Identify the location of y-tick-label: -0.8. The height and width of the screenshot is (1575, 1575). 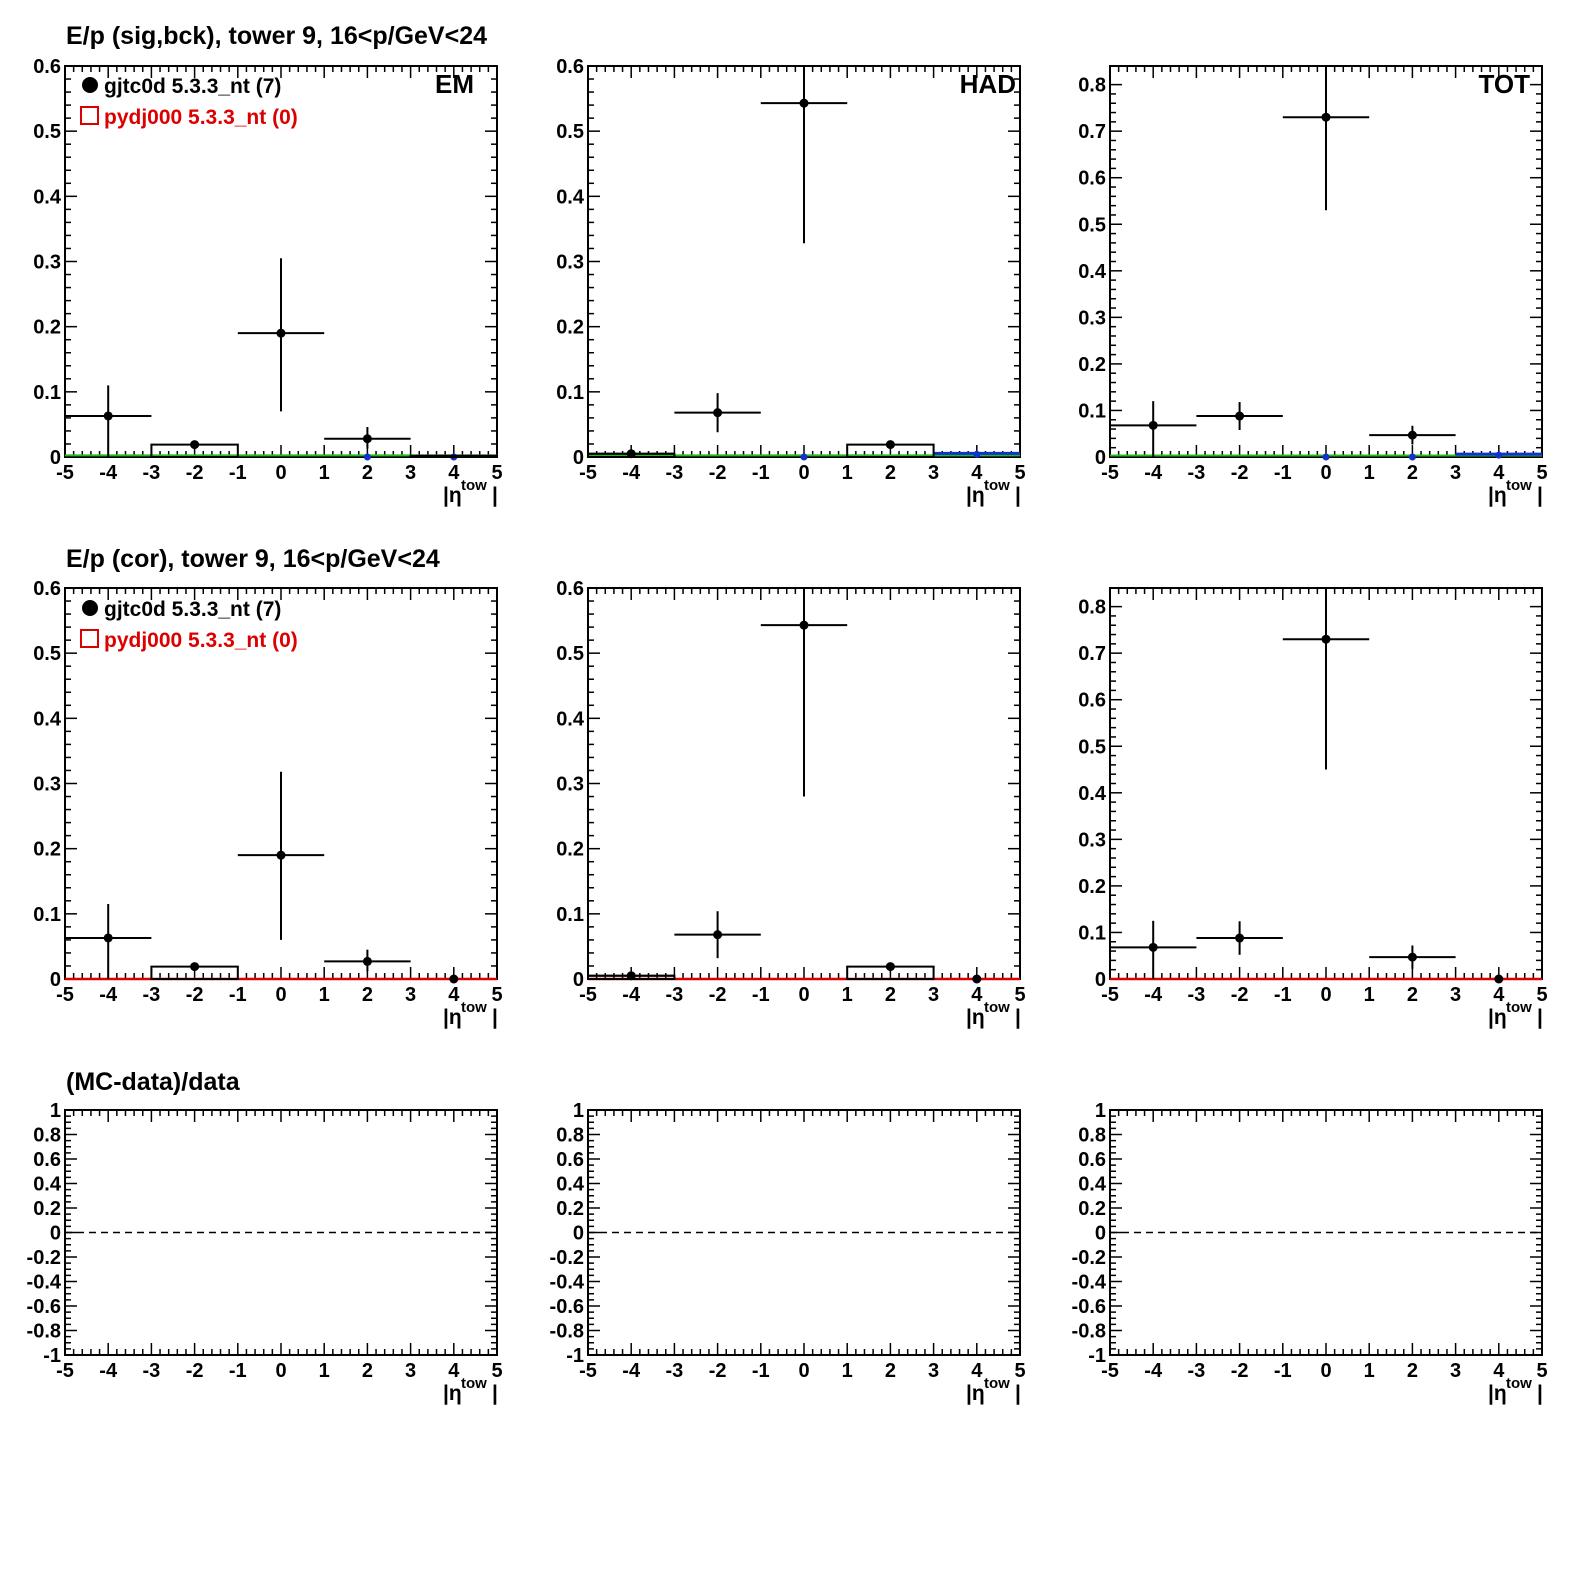
(567, 1332).